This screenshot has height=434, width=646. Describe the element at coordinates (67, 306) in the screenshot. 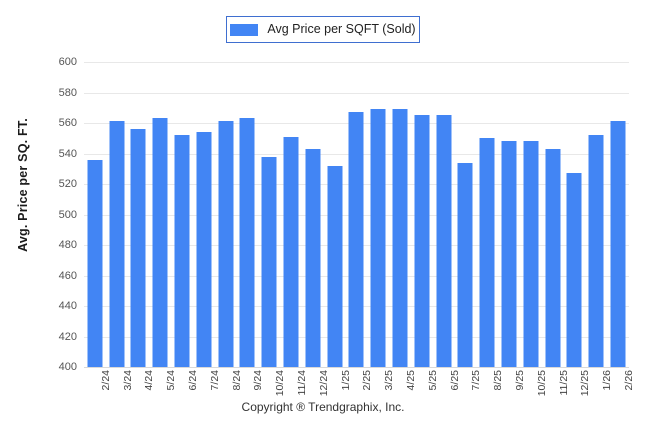

I see `y-axis-tick-label: 440` at that location.